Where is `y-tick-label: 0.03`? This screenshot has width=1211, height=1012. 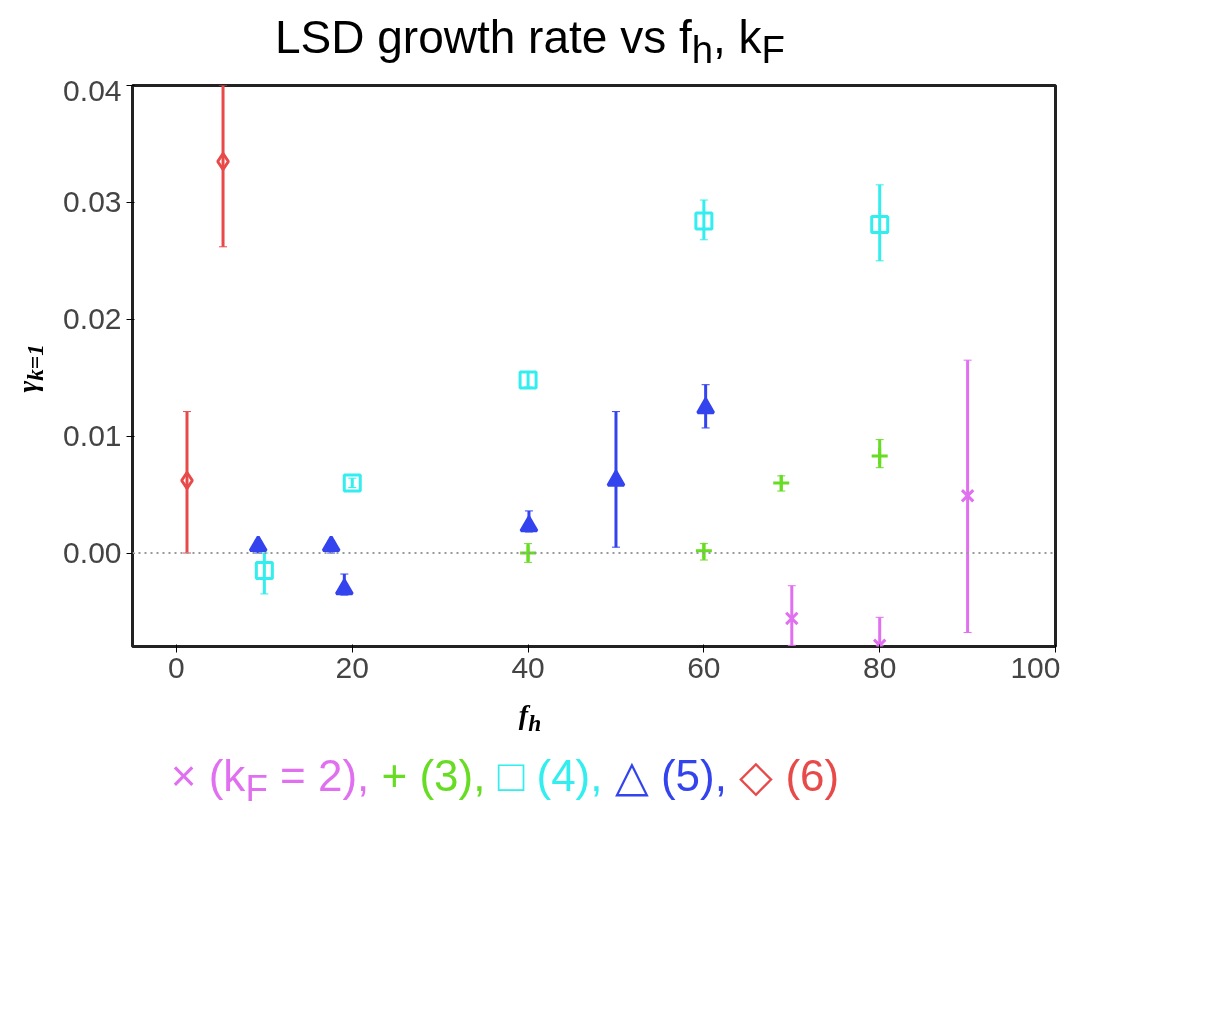
y-tick-label: 0.03 is located at coordinates (92, 202).